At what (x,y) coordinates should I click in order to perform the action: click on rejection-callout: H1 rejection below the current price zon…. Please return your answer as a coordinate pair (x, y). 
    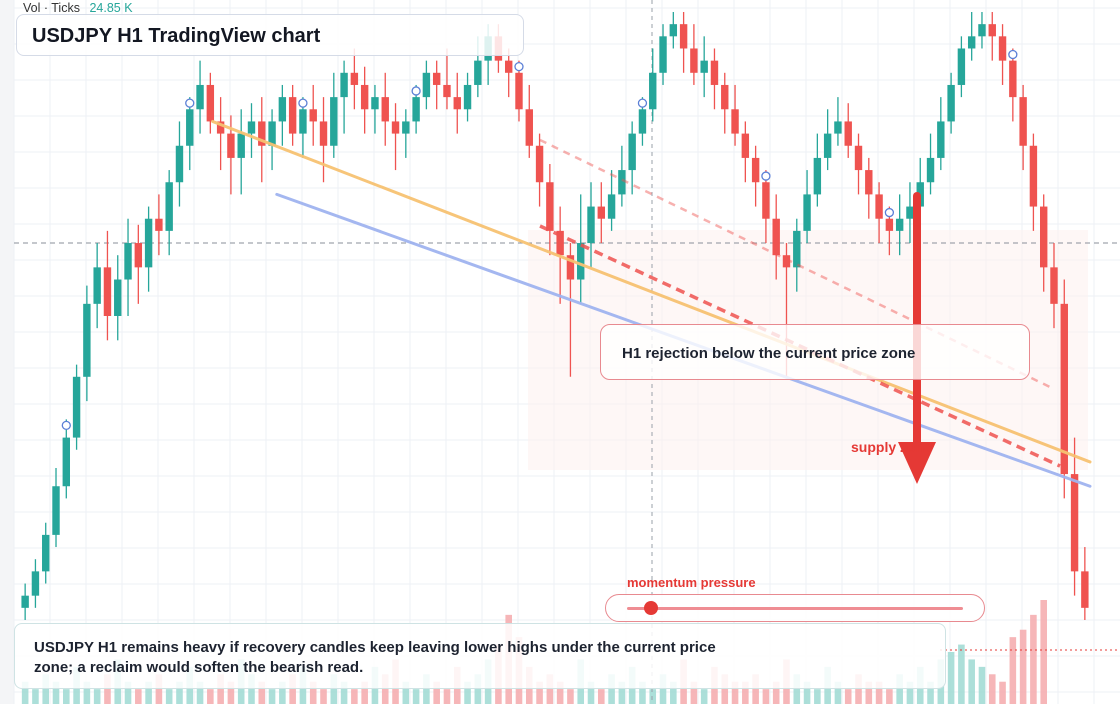
    Looking at the image, I should click on (815, 352).